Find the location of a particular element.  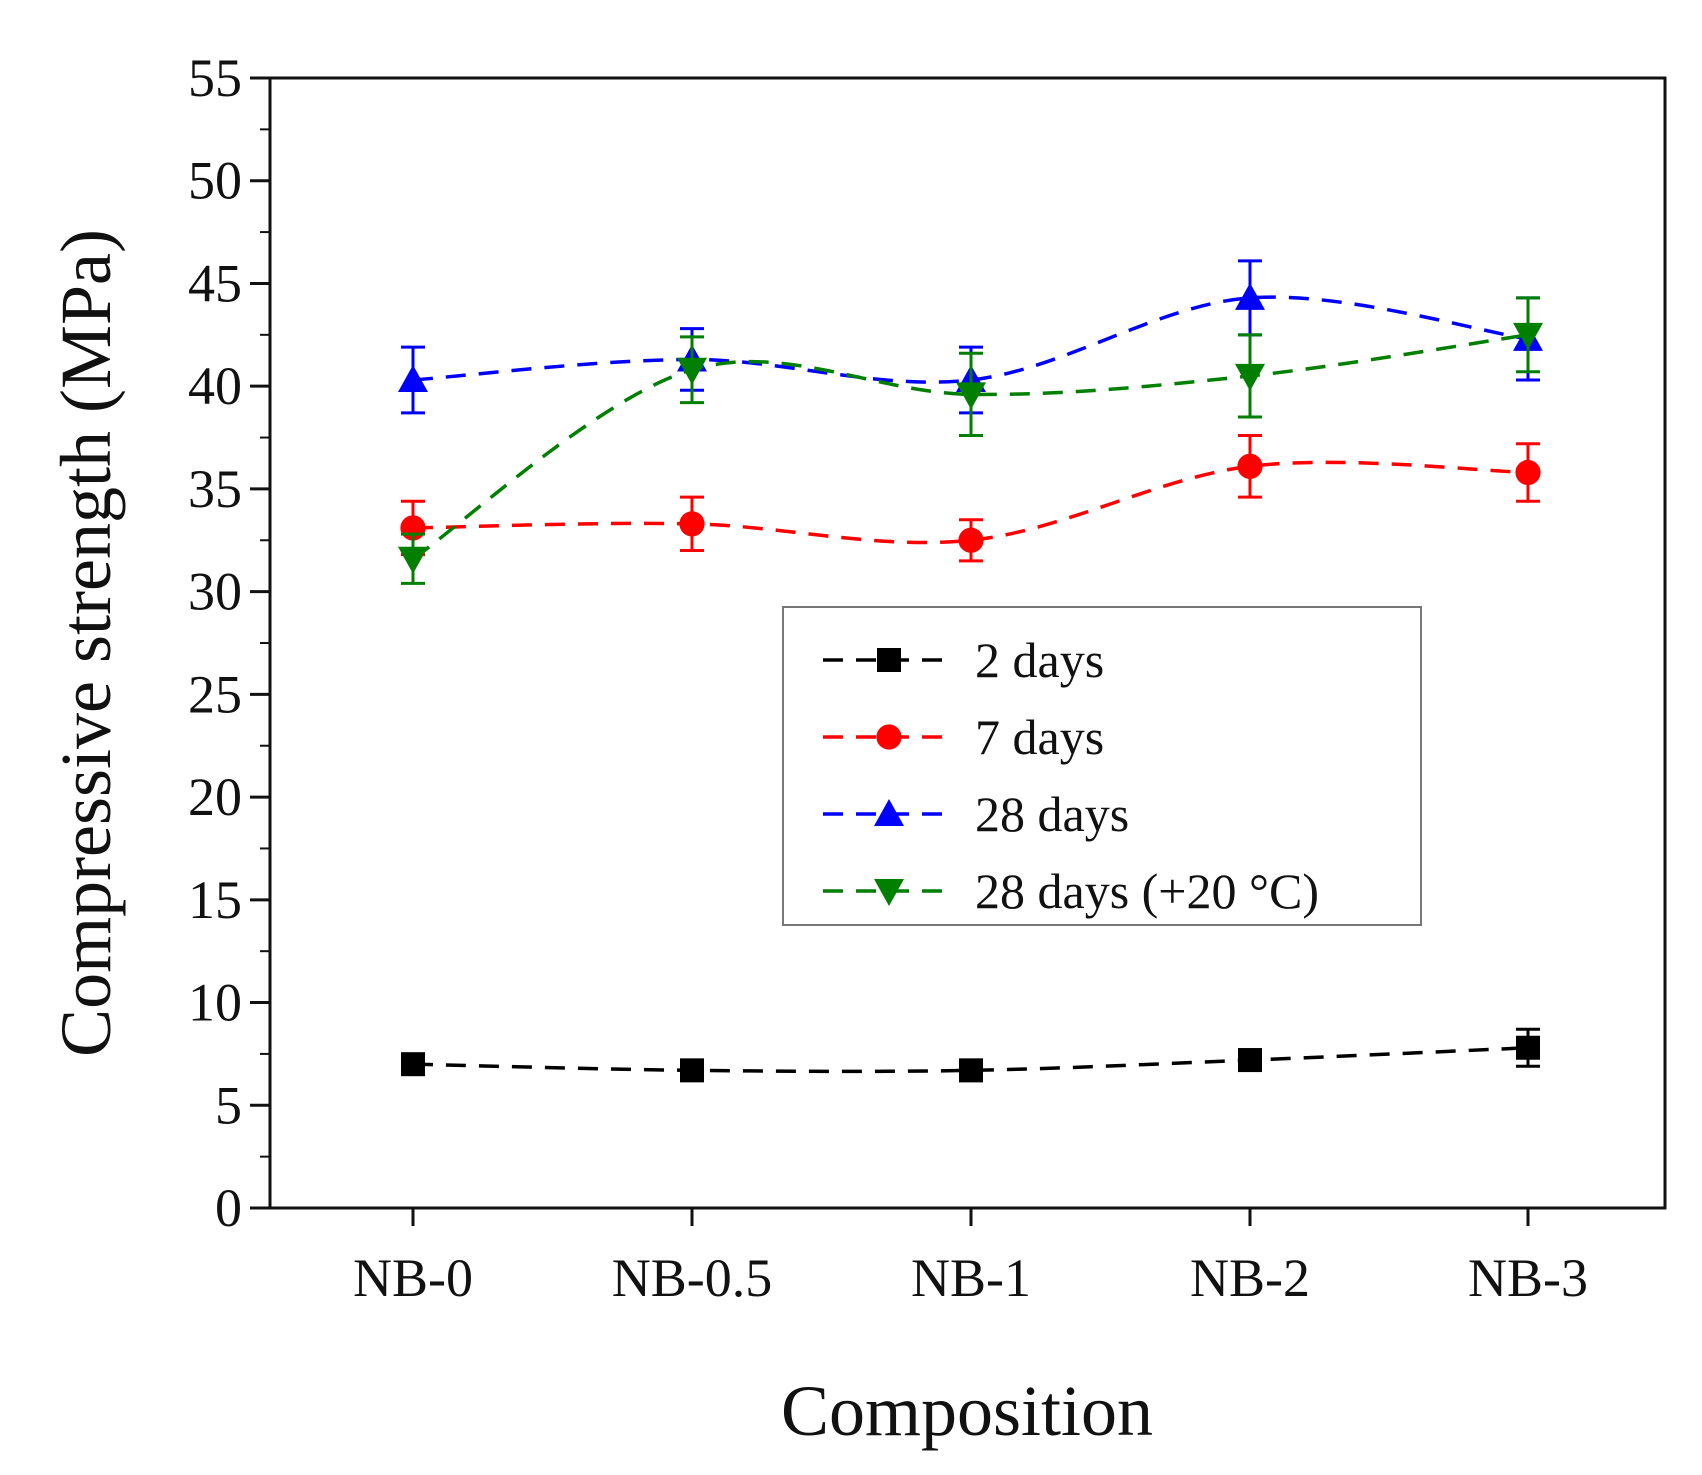

y-tick-label: 35 is located at coordinates (215, 489).